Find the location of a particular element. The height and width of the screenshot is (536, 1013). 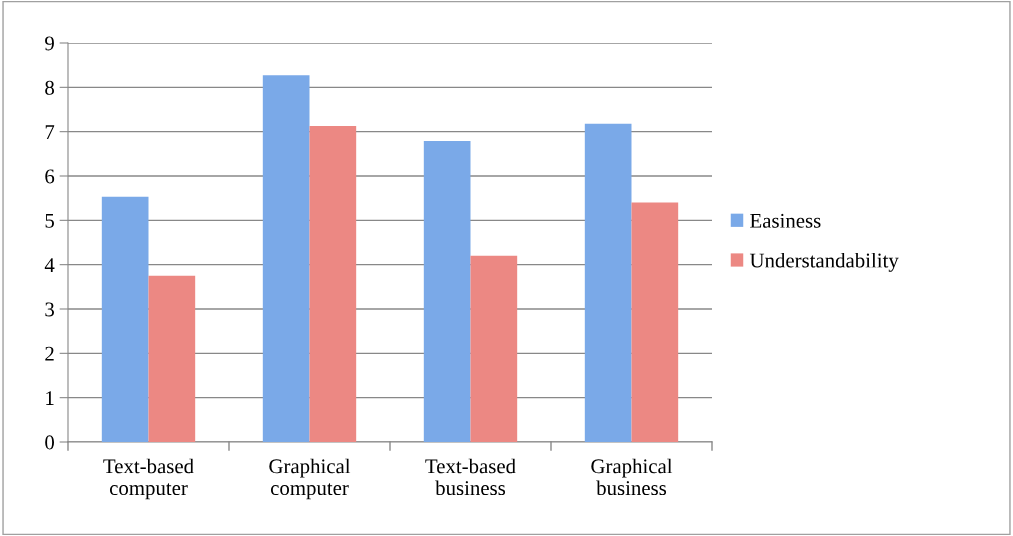

y-tick-label: 8 is located at coordinates (50, 87).